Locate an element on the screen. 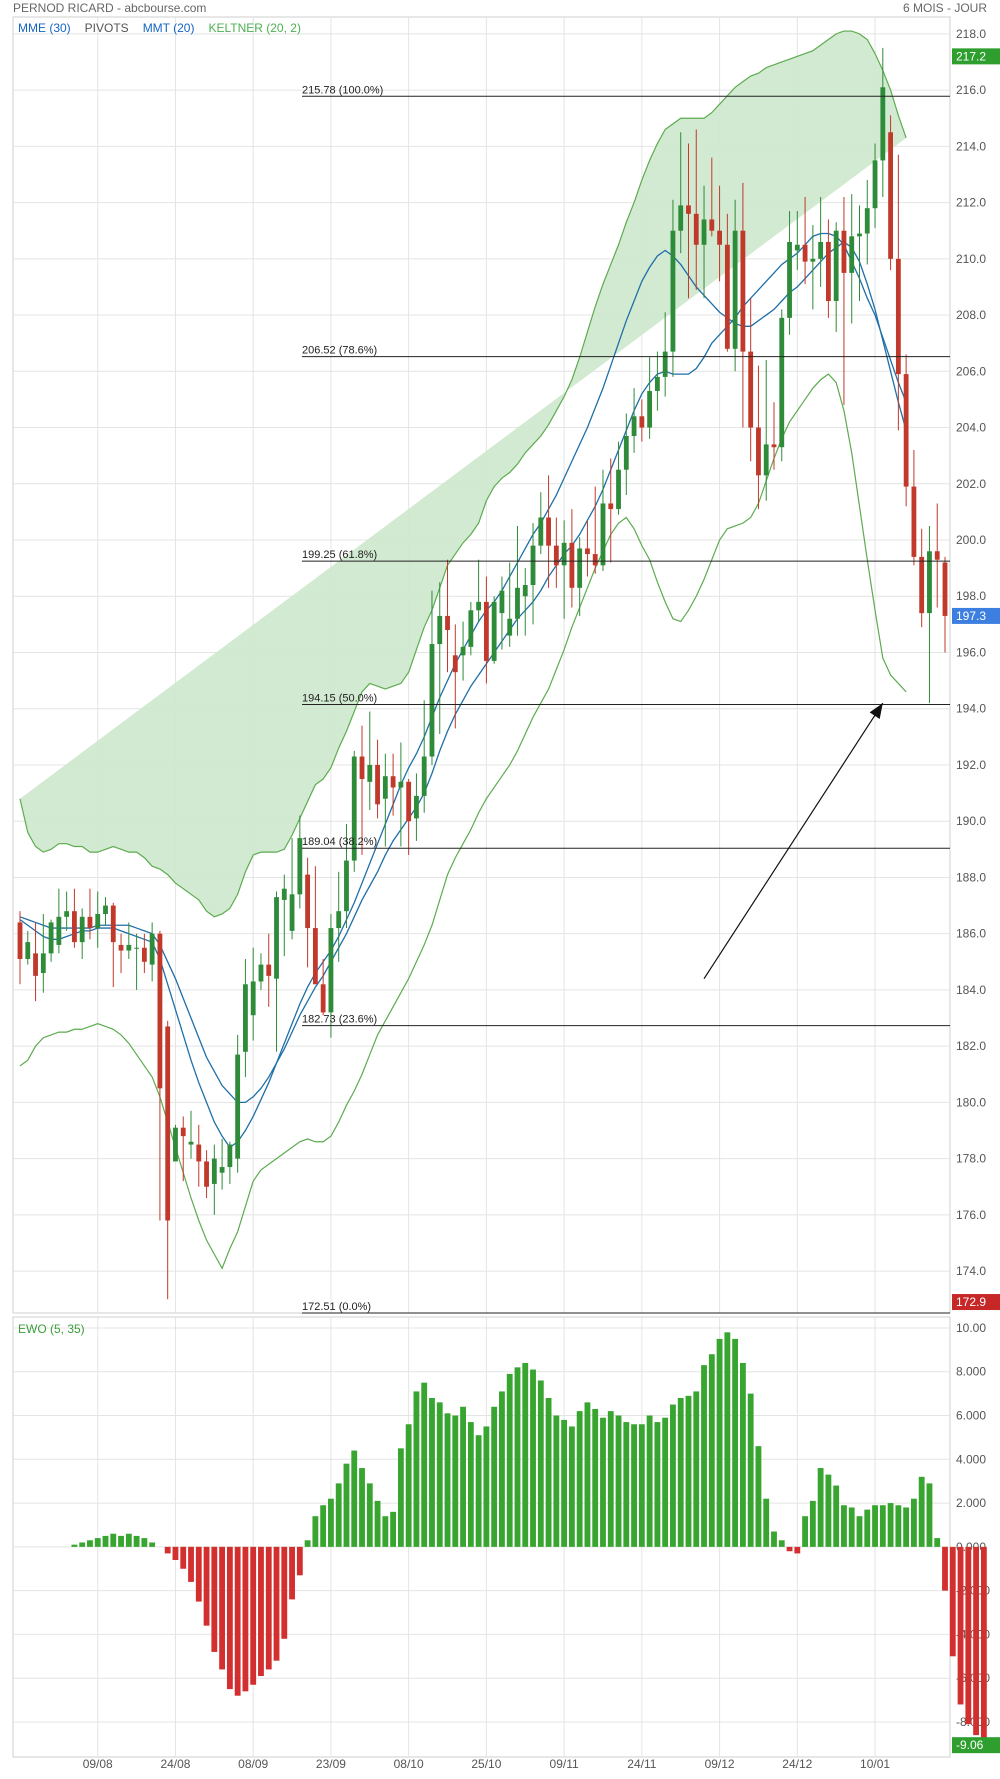  trend-arrow-head is located at coordinates (876, 711).